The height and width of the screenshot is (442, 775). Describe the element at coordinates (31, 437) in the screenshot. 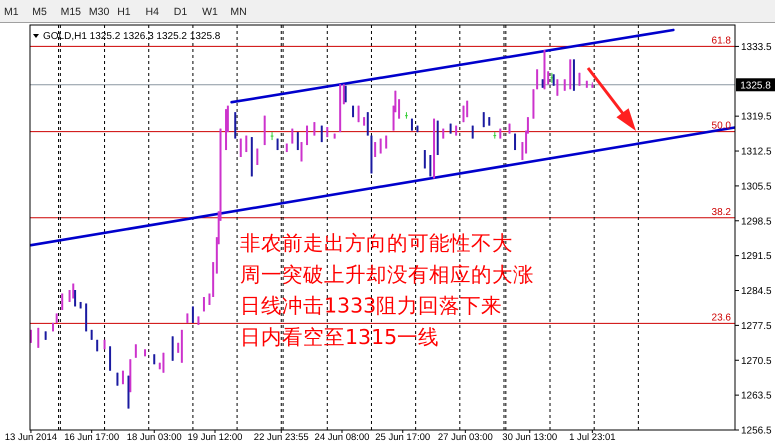

I see `x-tick-label: 13 Jun 2014` at that location.